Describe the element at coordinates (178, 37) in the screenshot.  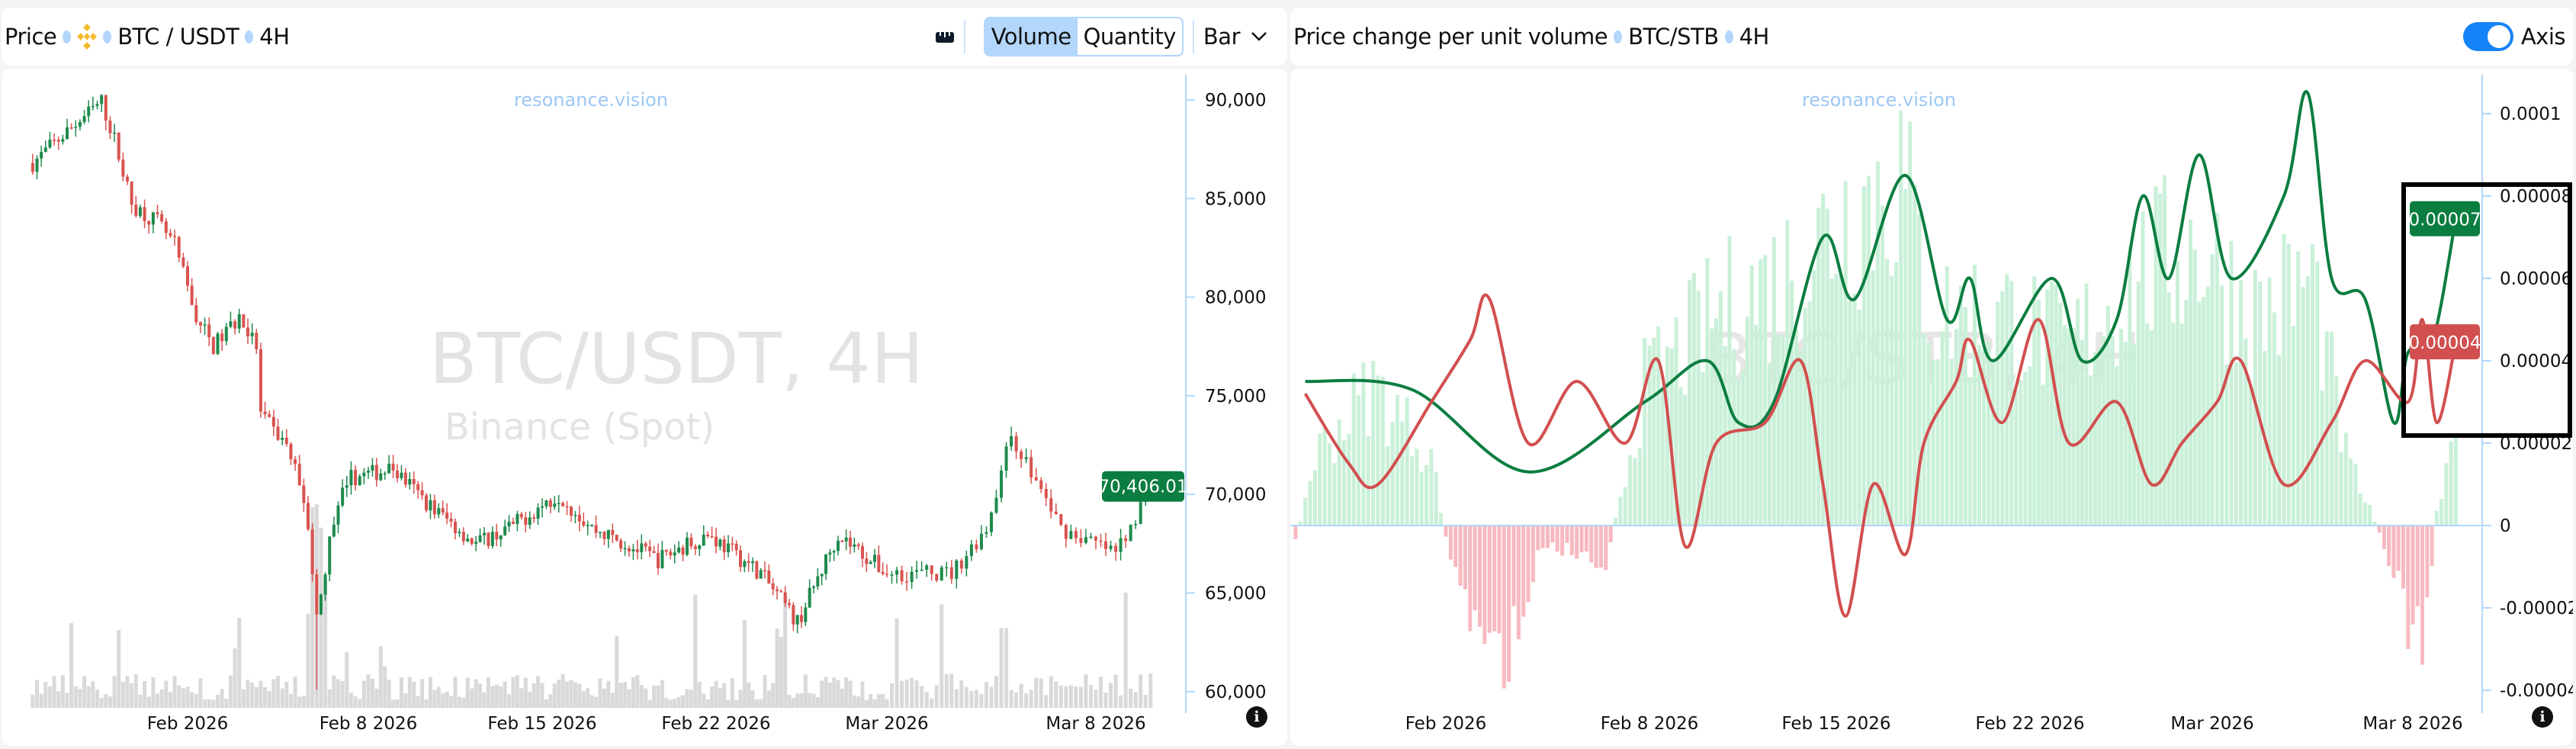
I see `pair-label: BTC / USDT` at that location.